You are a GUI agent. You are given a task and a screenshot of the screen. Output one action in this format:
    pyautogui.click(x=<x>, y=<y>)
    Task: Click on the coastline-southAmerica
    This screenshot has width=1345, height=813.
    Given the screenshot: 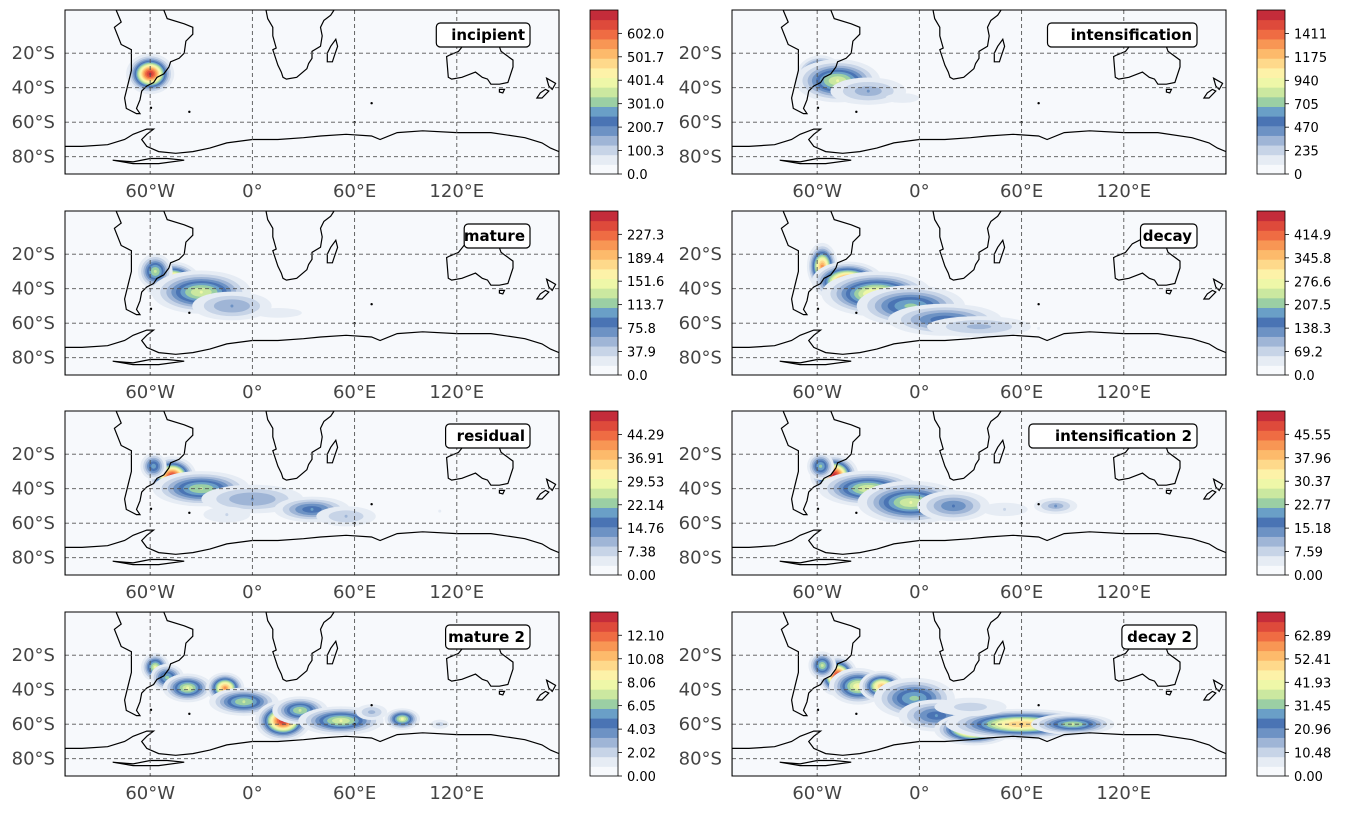 What is the action you would take?
    pyautogui.click(x=153, y=664)
    